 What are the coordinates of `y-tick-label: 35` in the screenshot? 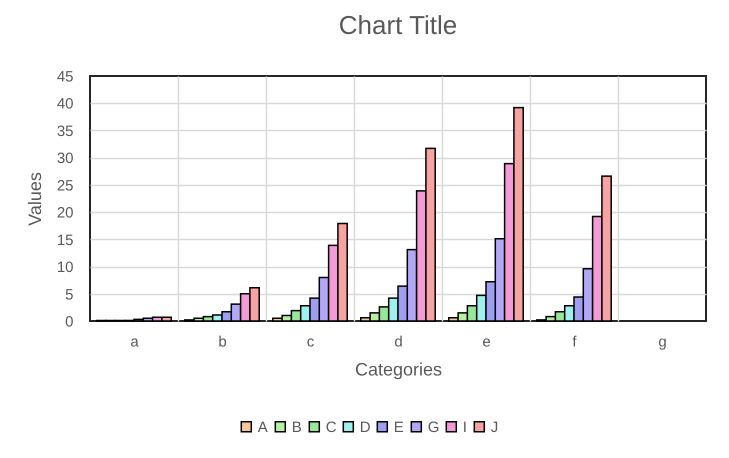 It's located at (65, 131).